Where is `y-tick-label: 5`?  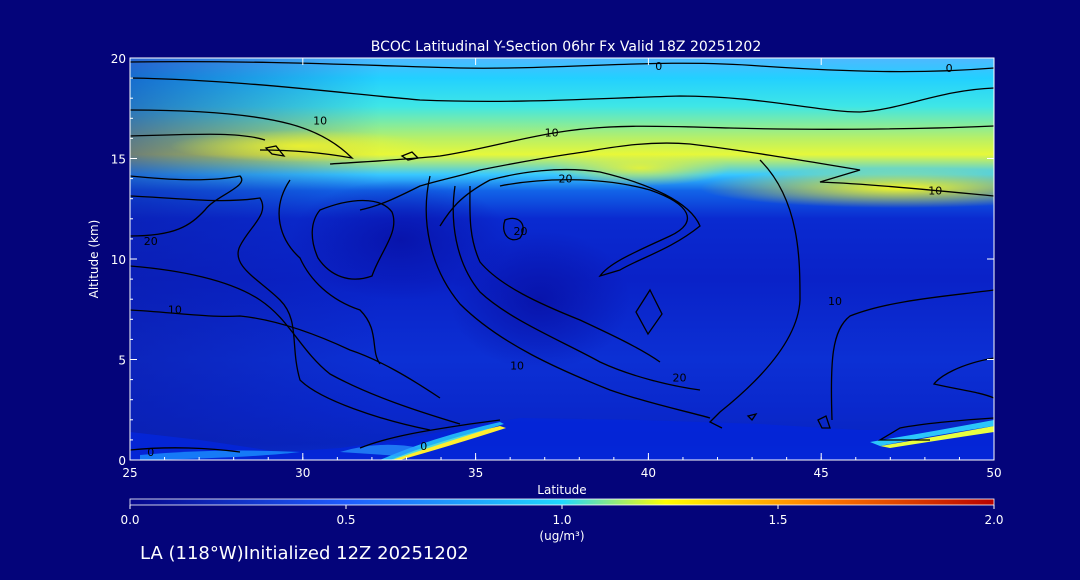
y-tick-label: 5 is located at coordinates (122, 361).